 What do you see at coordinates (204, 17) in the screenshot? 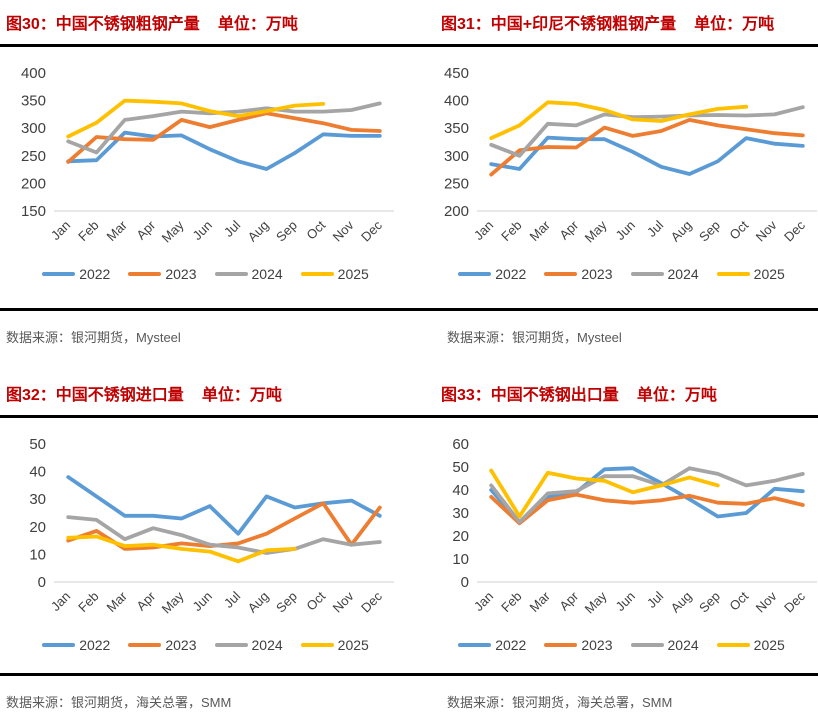
I see `fig30-title: 图30：中国不锈钢粗钢产量 单位：万吨` at bounding box center [204, 17].